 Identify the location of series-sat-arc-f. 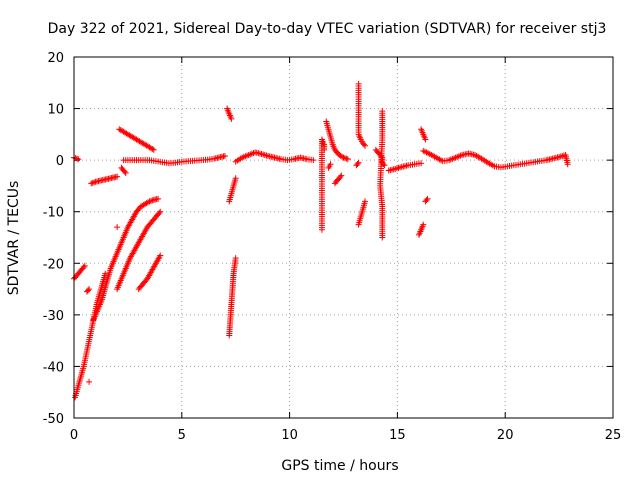
(149, 272).